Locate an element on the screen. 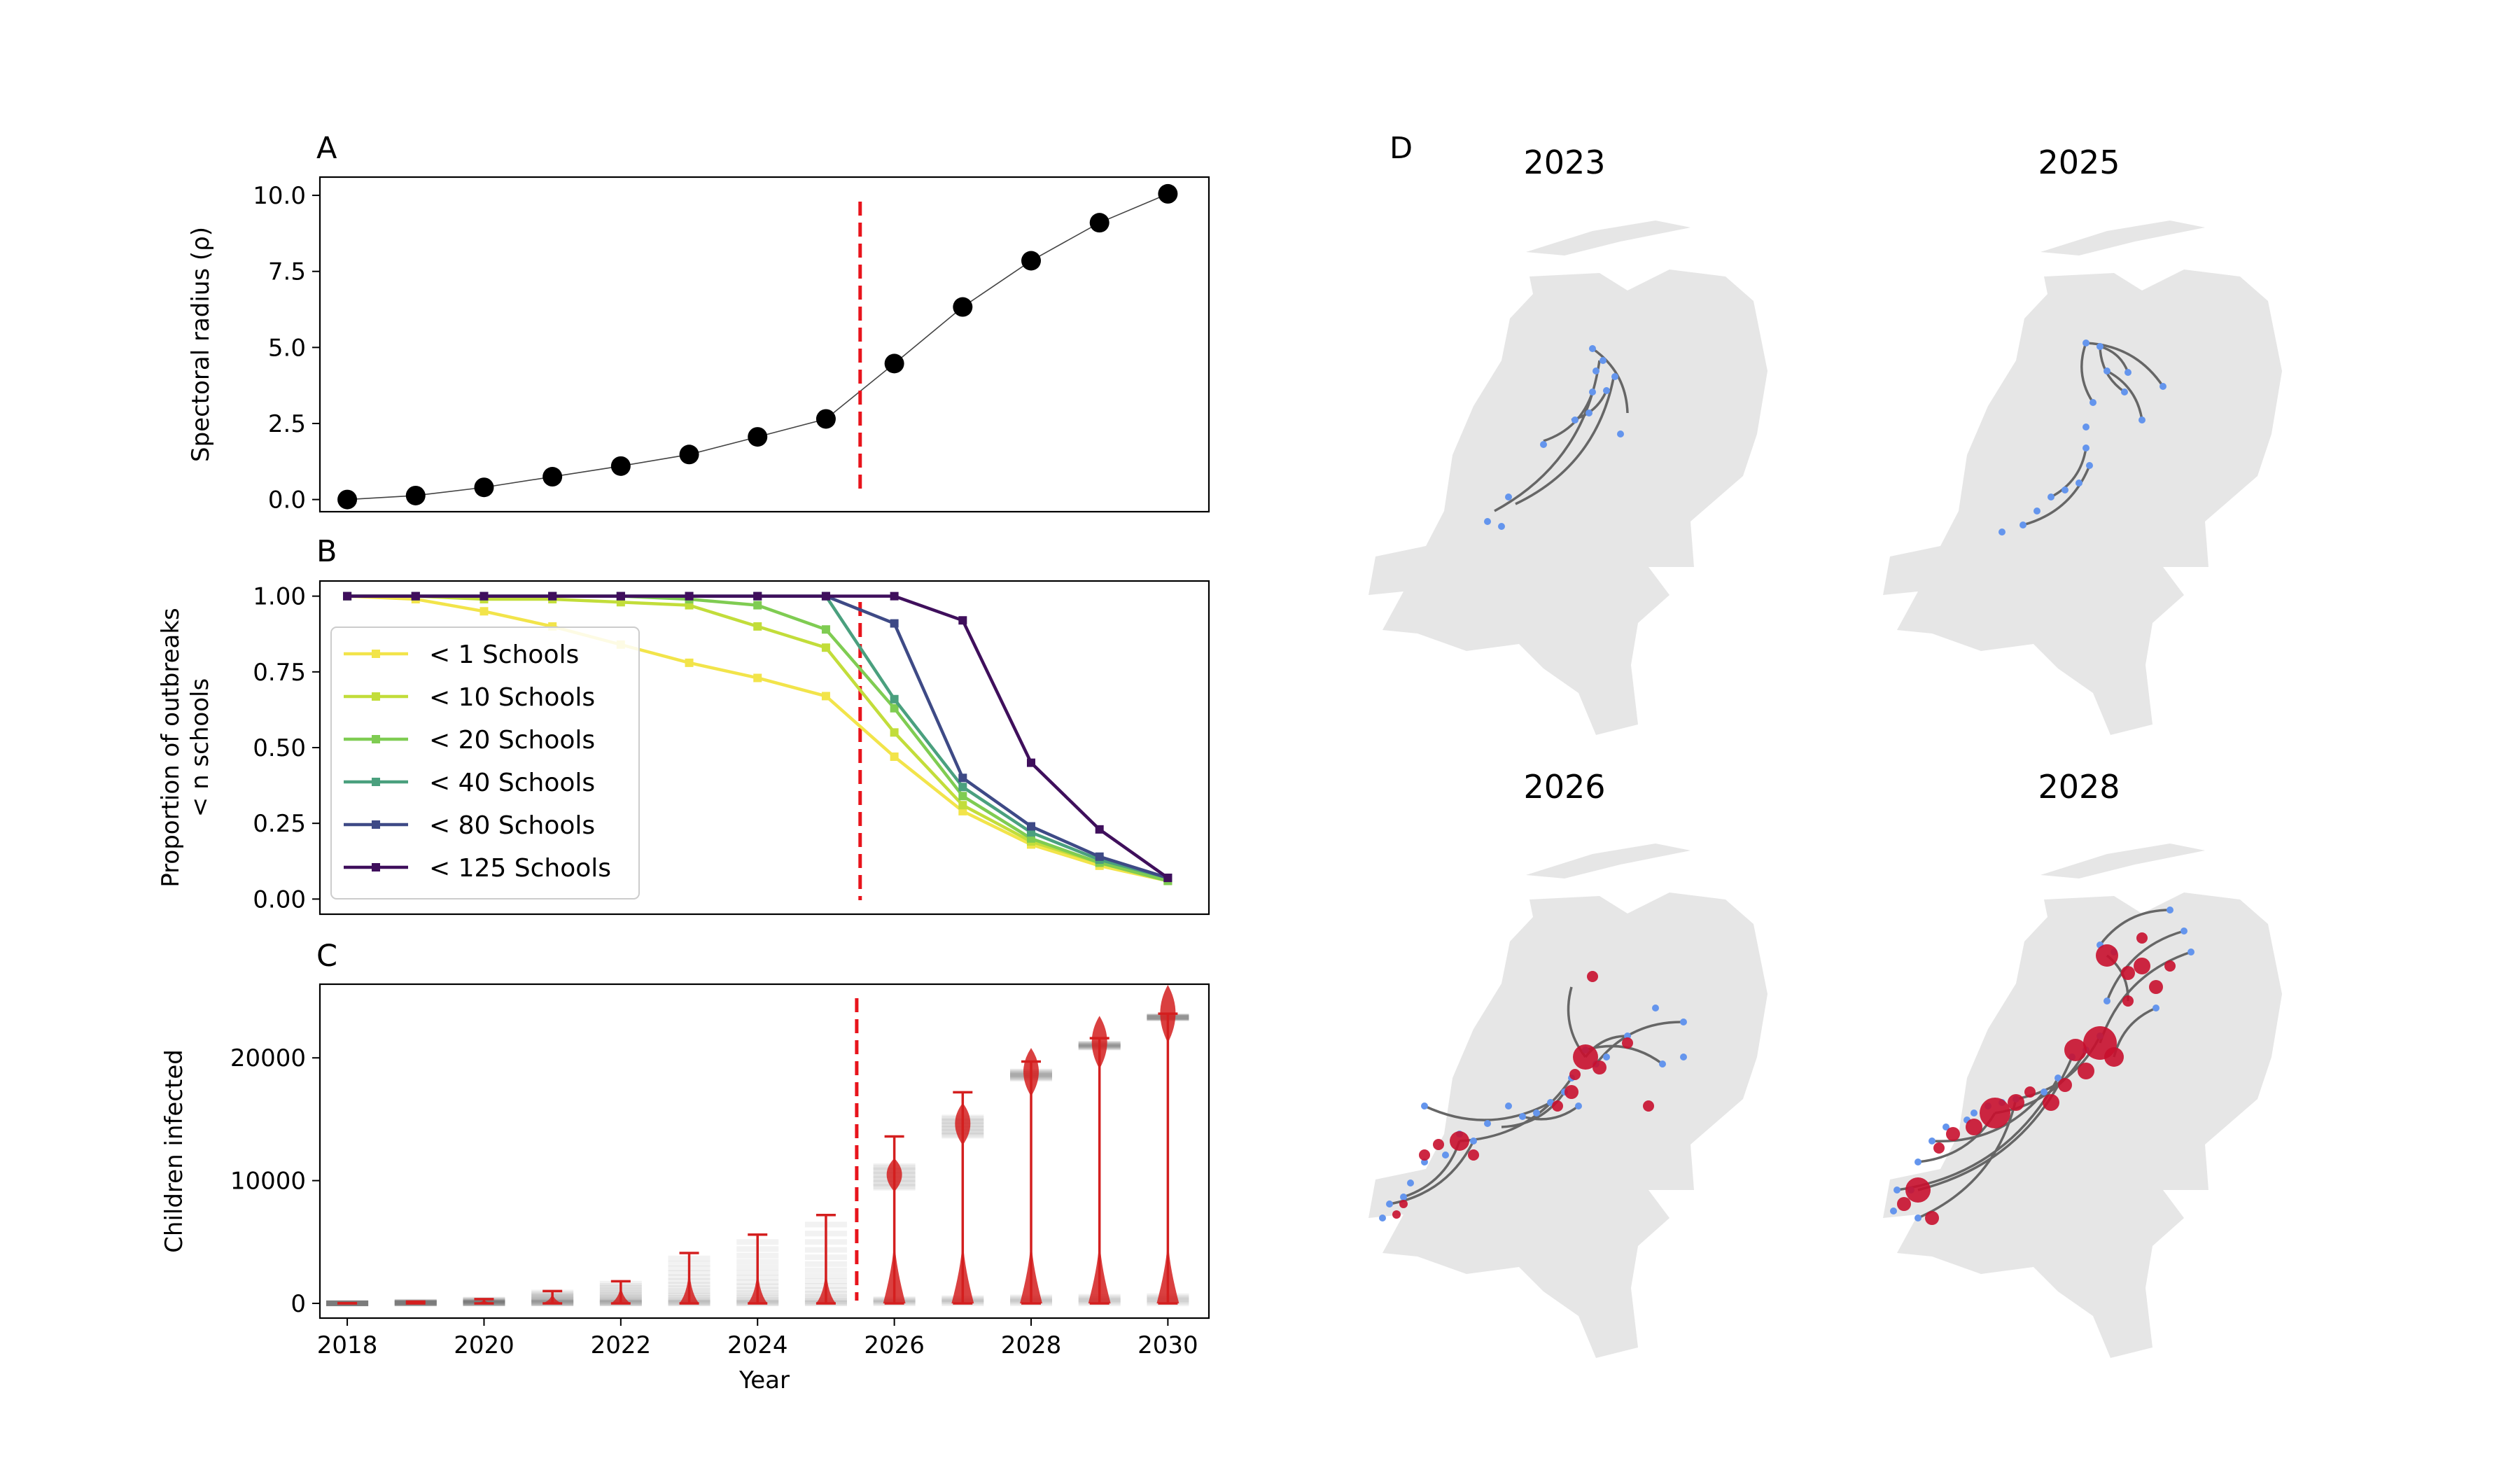  y-tick-label: 0.25 is located at coordinates (279, 824).